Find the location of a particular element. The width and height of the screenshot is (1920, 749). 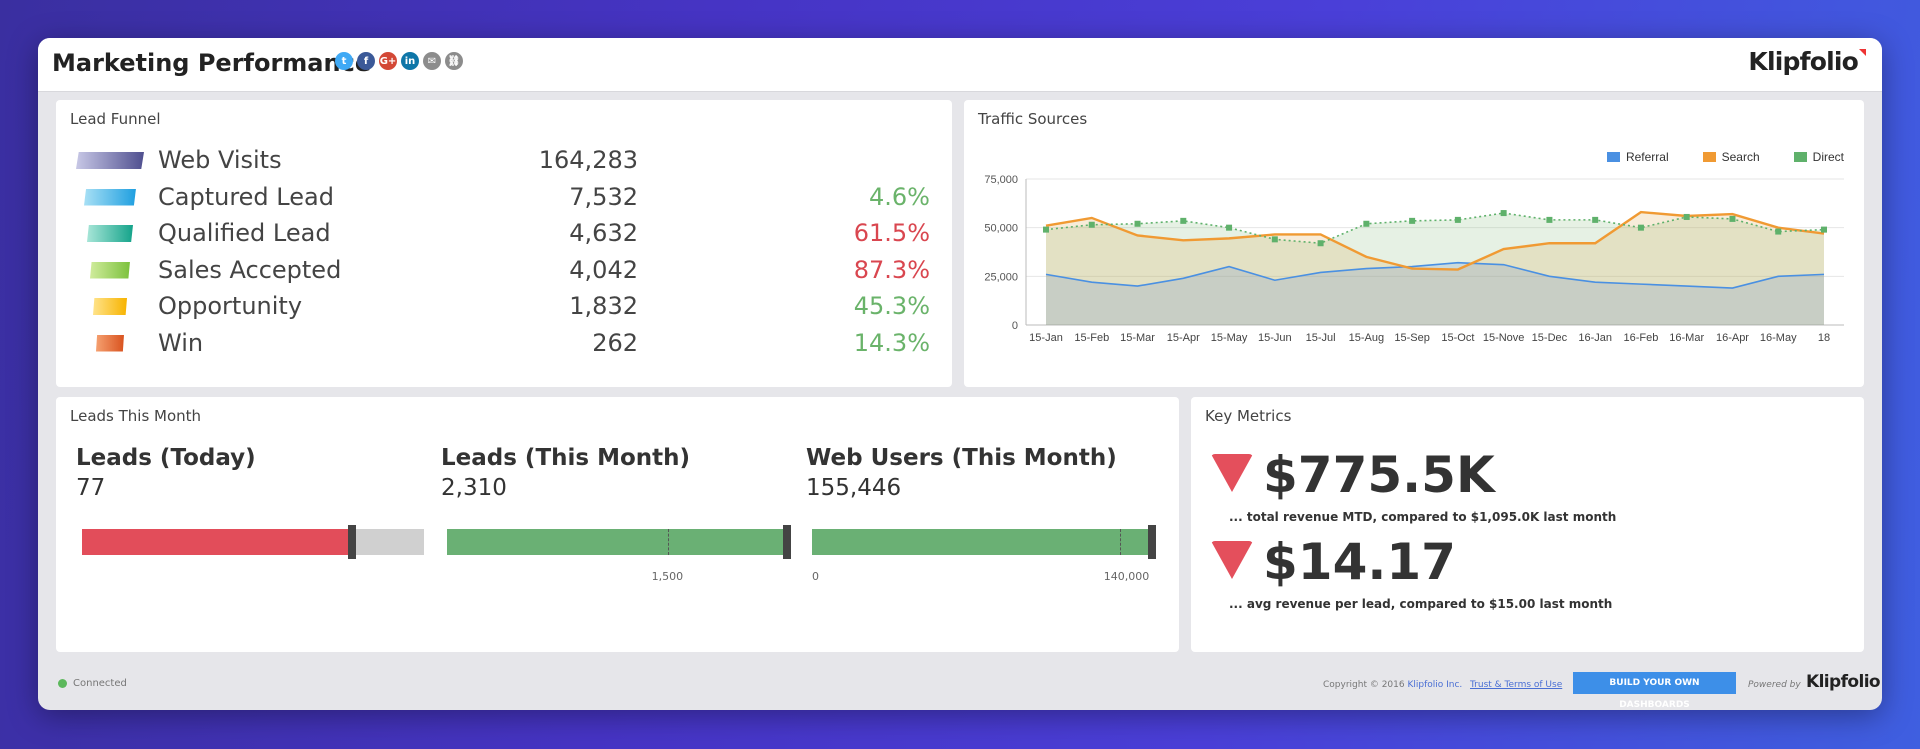

bullet-tick-label: 0 is located at coordinates (815, 576).